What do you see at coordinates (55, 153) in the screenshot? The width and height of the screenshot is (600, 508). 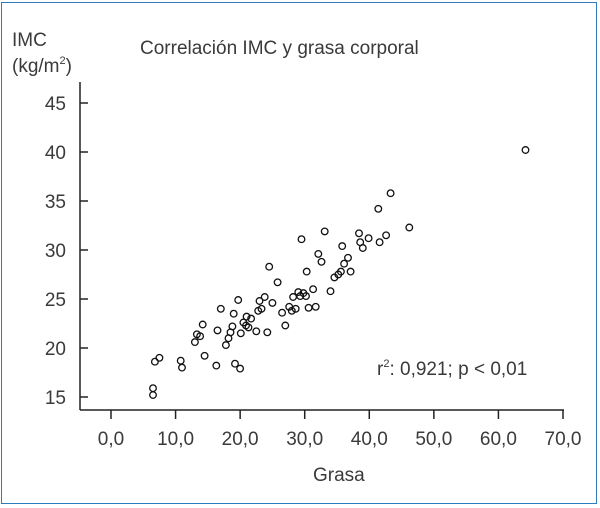 I see `y-tick-label: 40` at bounding box center [55, 153].